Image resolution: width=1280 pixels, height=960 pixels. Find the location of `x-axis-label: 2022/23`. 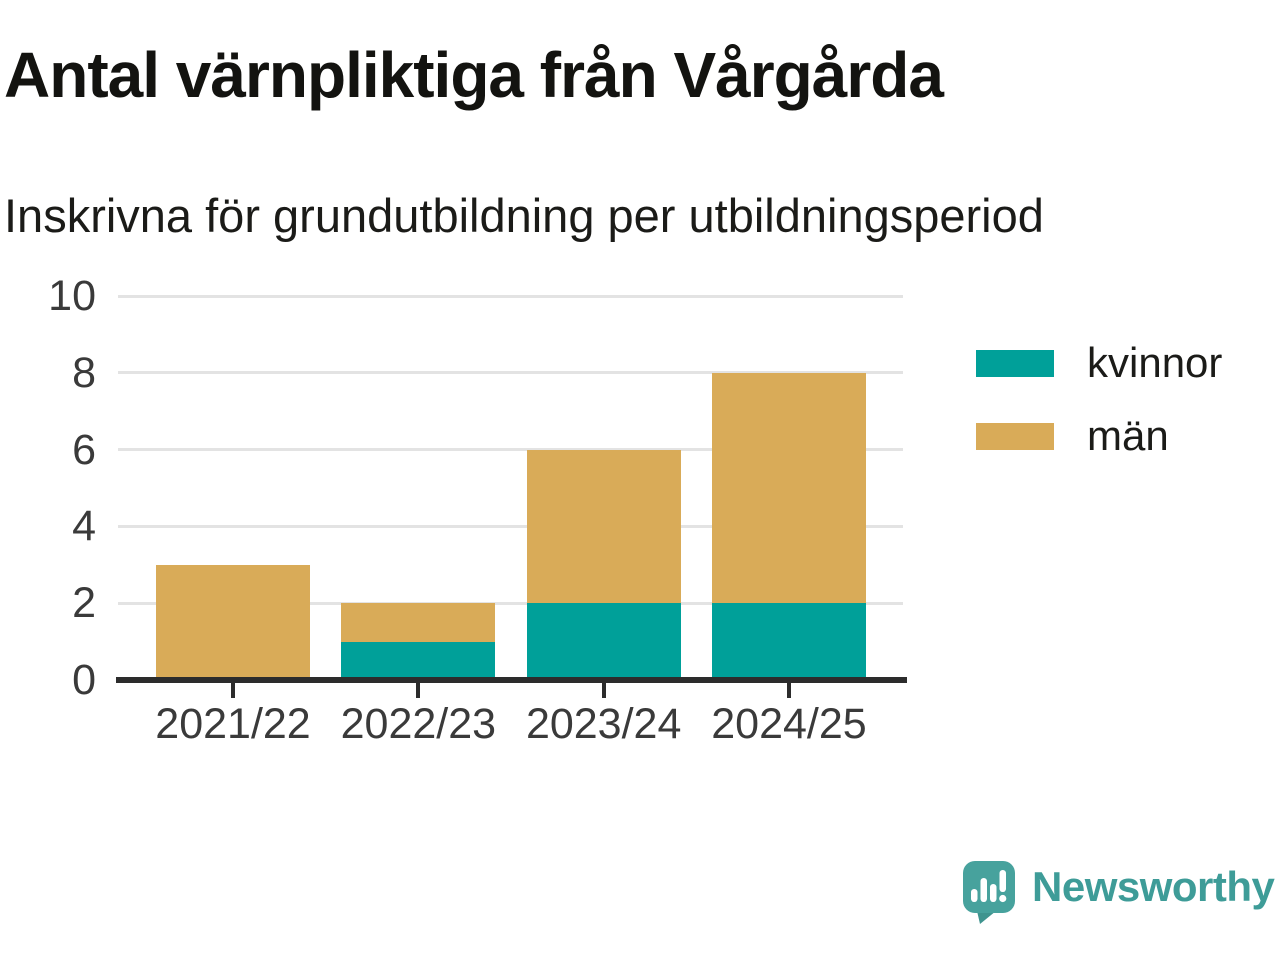

x-axis-label: 2022/23 is located at coordinates (418, 724).